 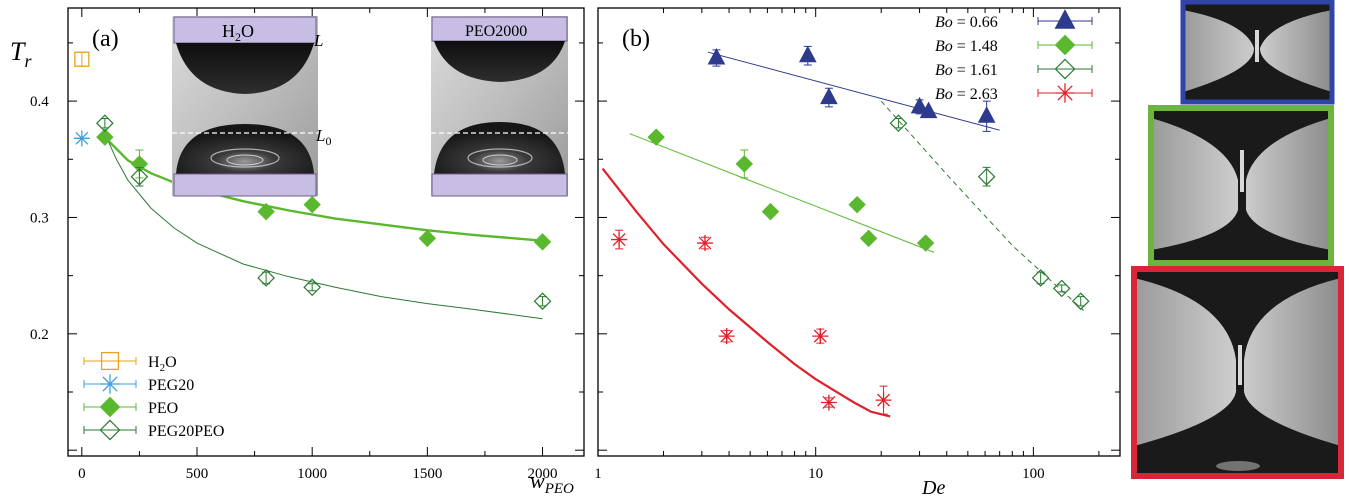 What do you see at coordinates (1014, 56) in the screenshot?
I see `panel-b-legend: Bo = 0.66 Bo = 1.48 Bo = 1.61 Bo = 2.63` at bounding box center [1014, 56].